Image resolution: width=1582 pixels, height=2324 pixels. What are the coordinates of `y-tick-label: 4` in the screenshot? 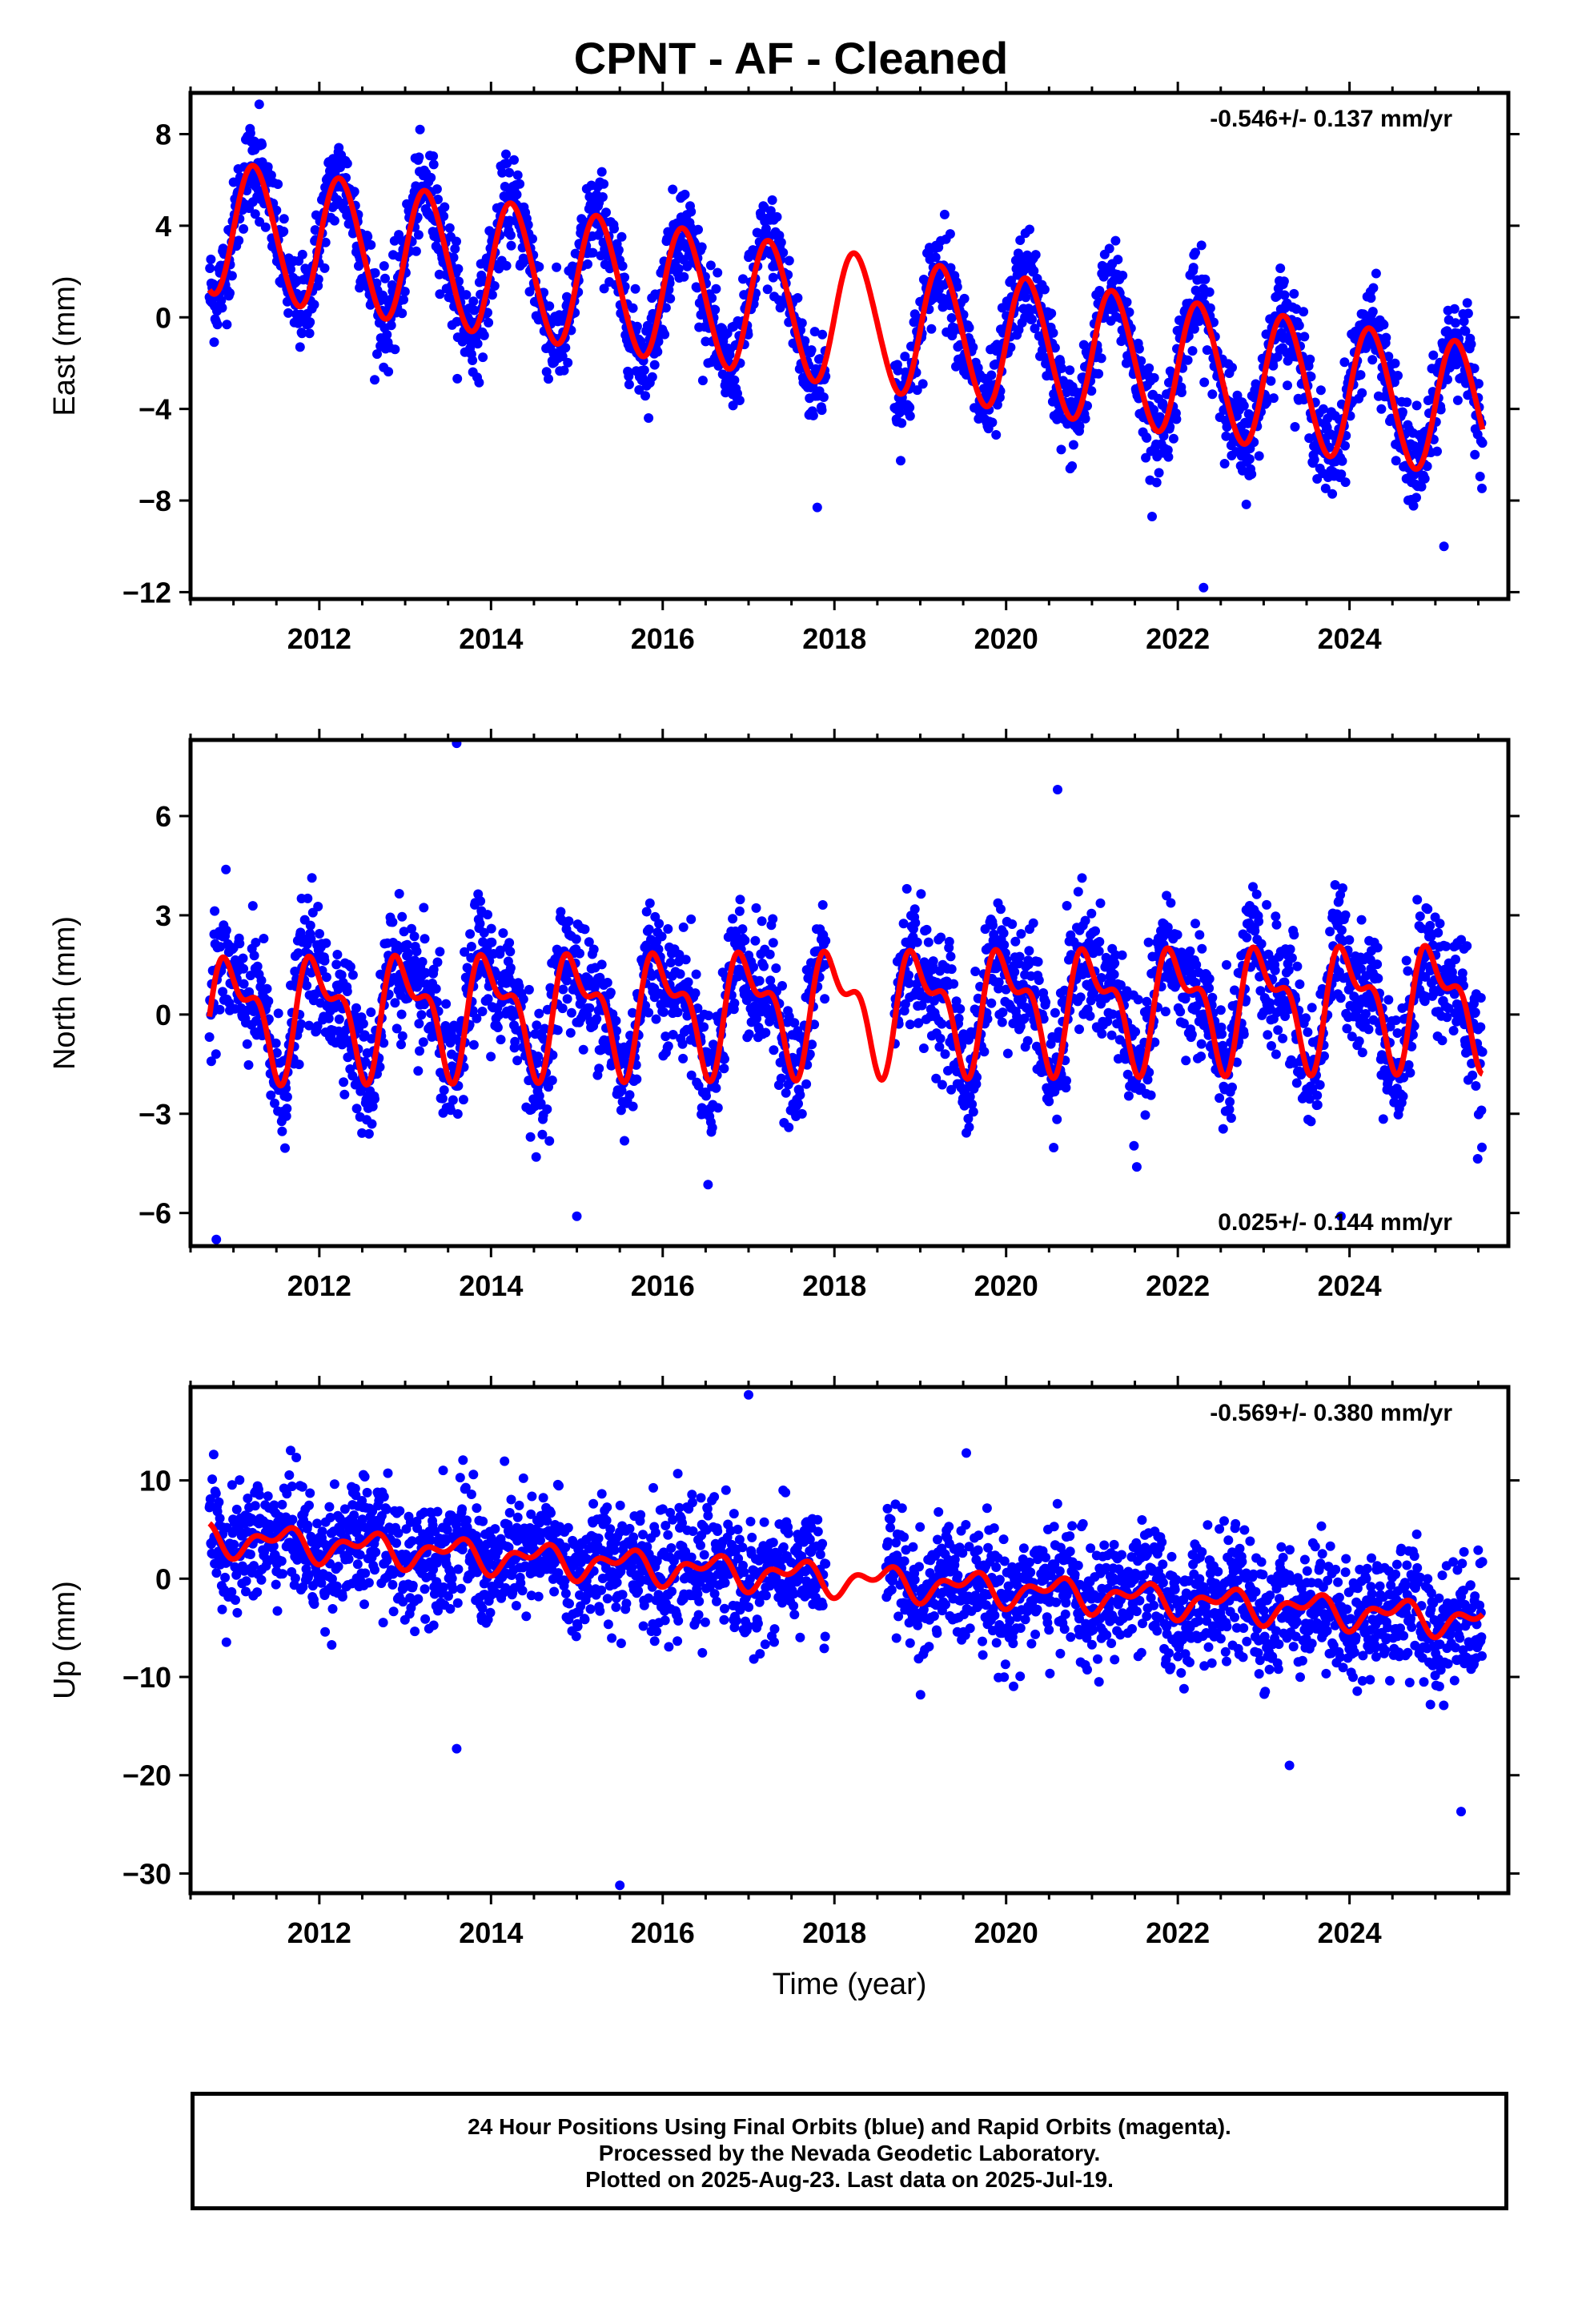 It's located at (163, 226).